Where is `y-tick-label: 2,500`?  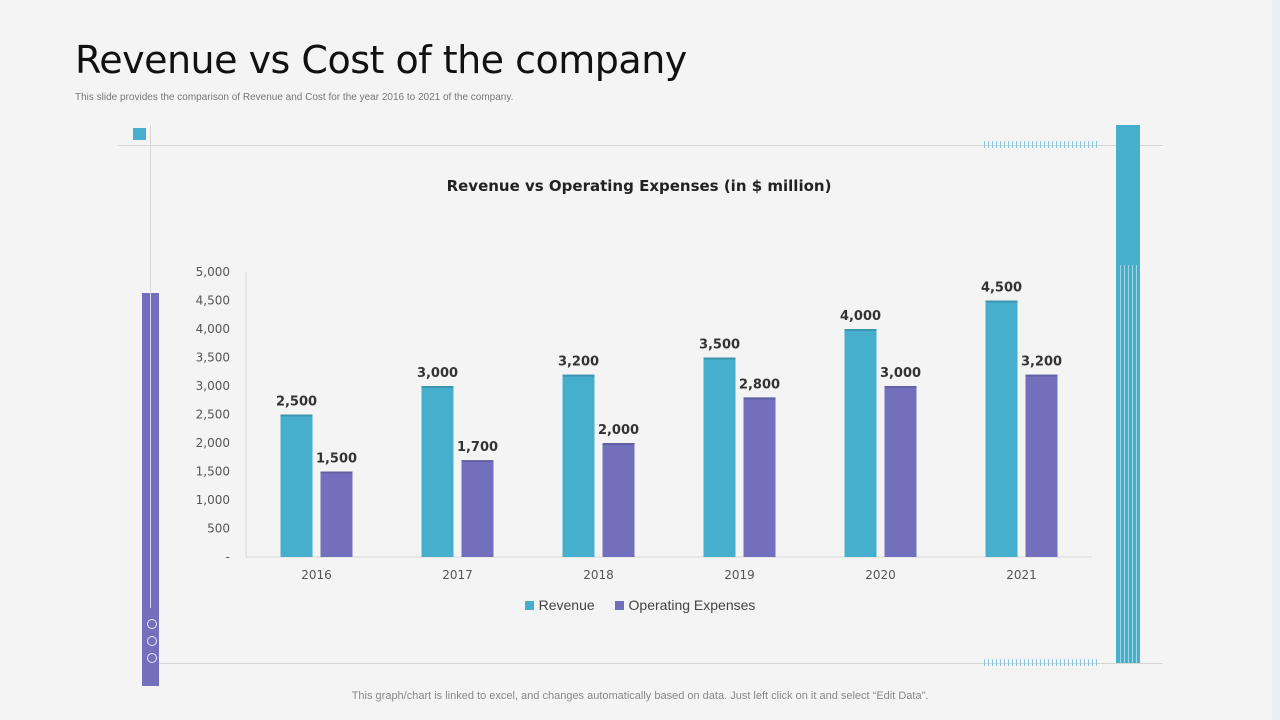 y-tick-label: 2,500 is located at coordinates (213, 415).